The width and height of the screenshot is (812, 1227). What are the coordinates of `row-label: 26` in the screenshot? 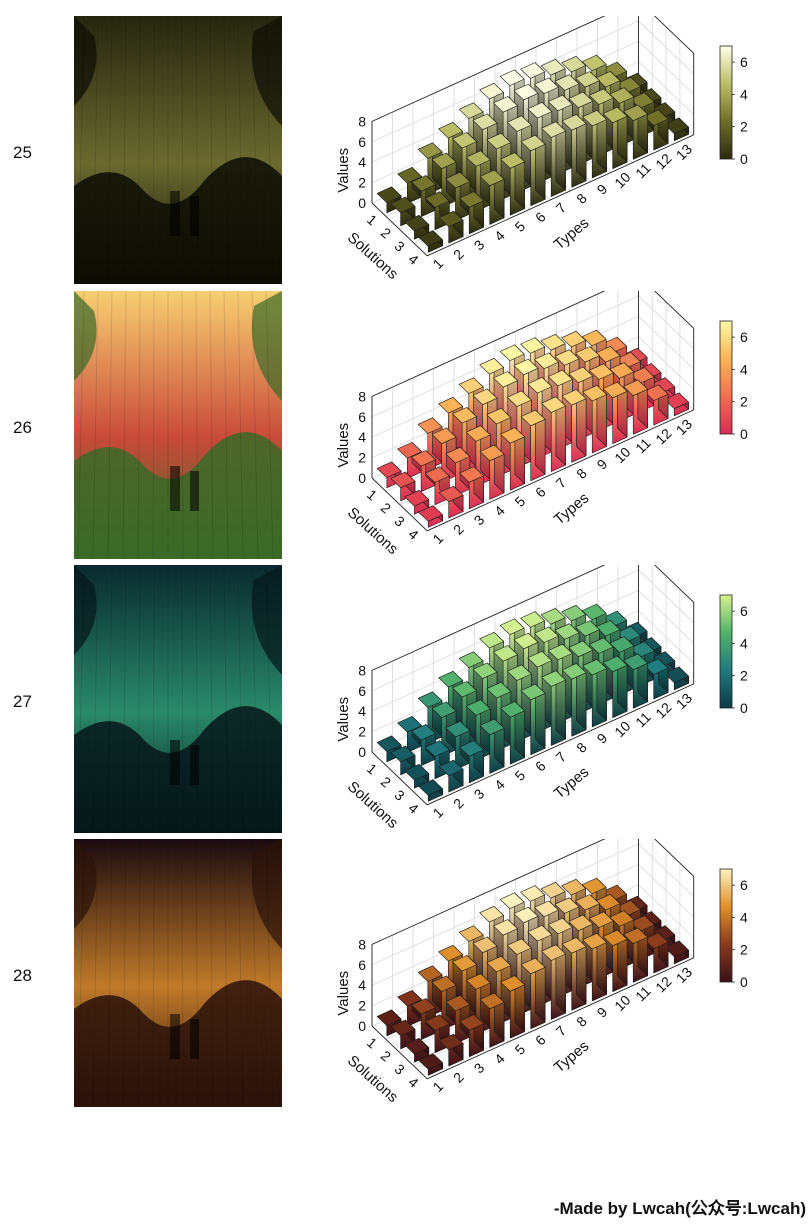 It's located at (22, 427).